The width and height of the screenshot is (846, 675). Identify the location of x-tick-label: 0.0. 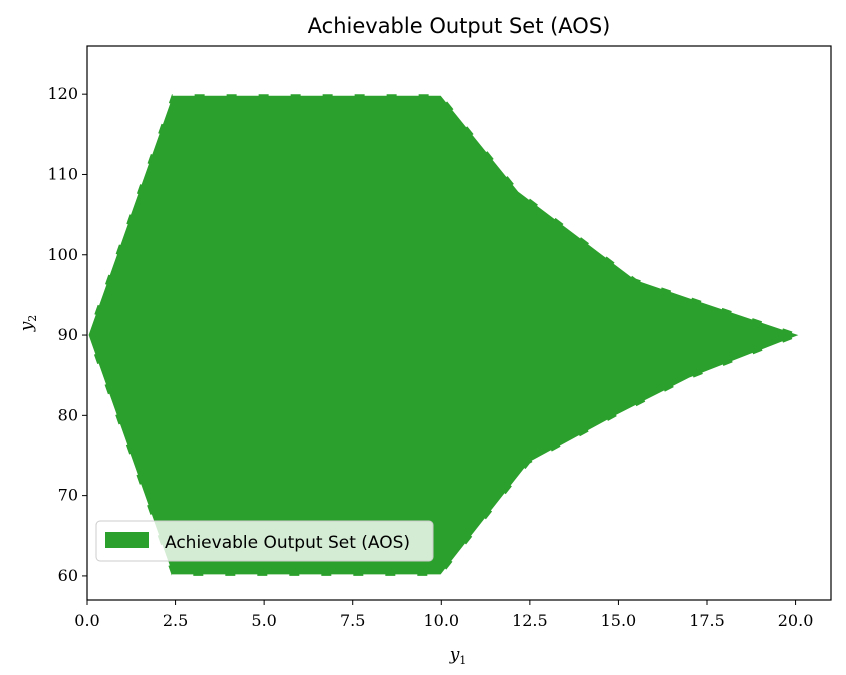
(86, 620).